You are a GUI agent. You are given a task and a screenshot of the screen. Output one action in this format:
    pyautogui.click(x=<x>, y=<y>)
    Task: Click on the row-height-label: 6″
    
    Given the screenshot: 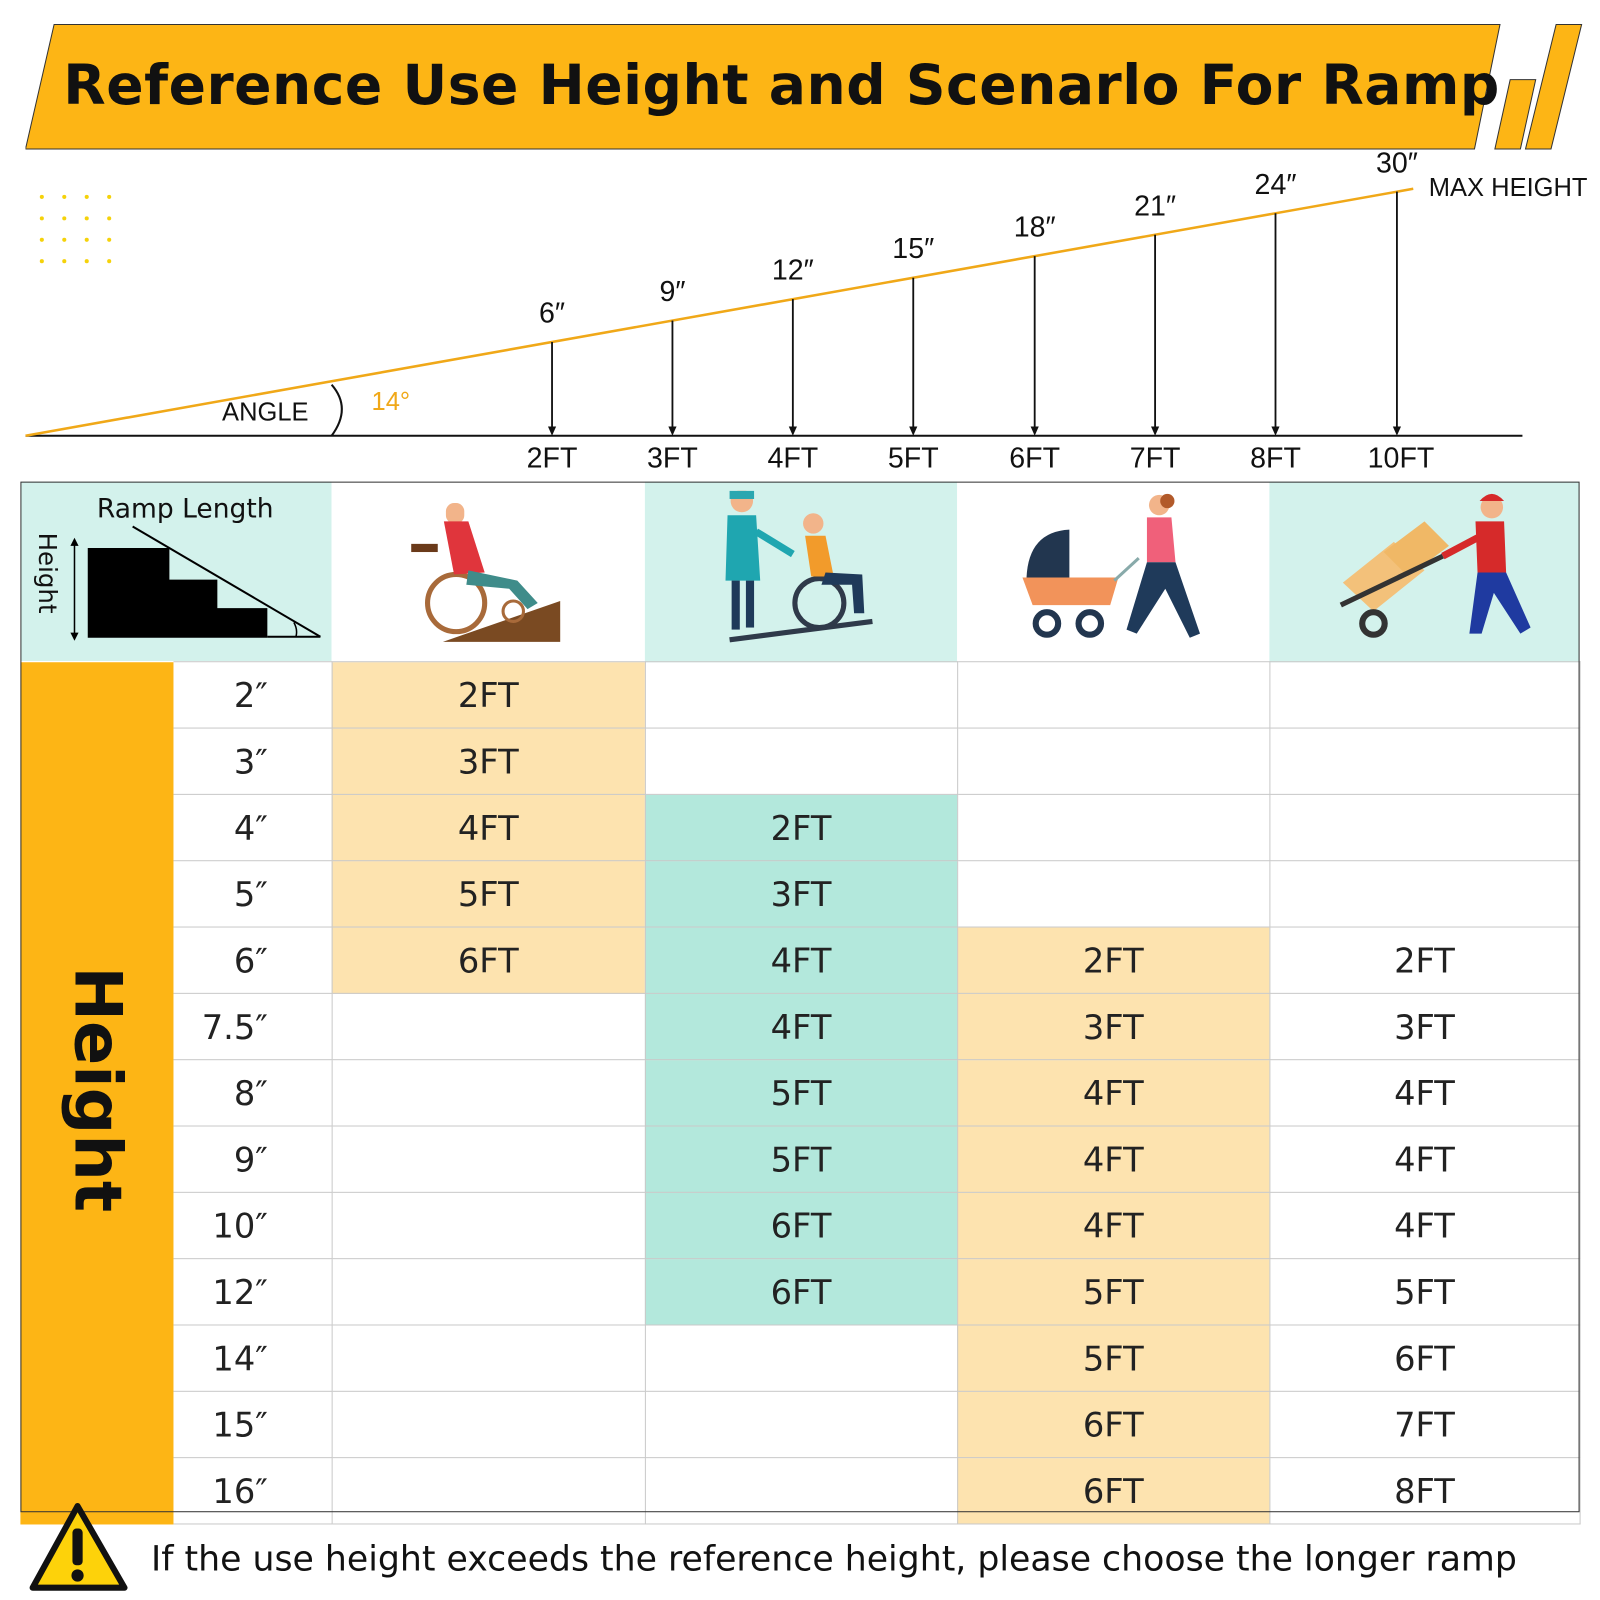 What is the action you would take?
    pyautogui.click(x=253, y=960)
    